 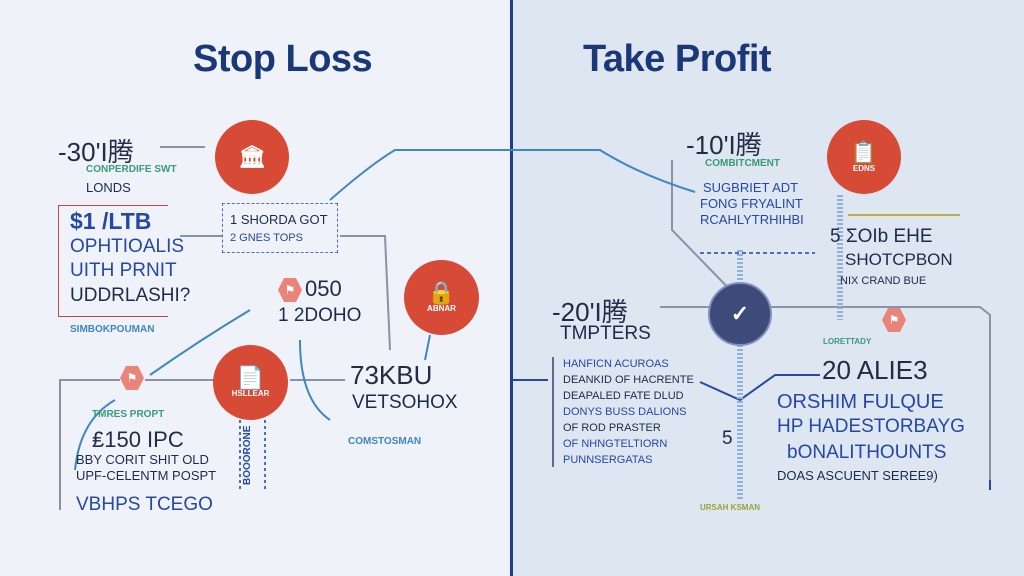 I want to click on caption: COMSTOSMAN, so click(x=385, y=441).